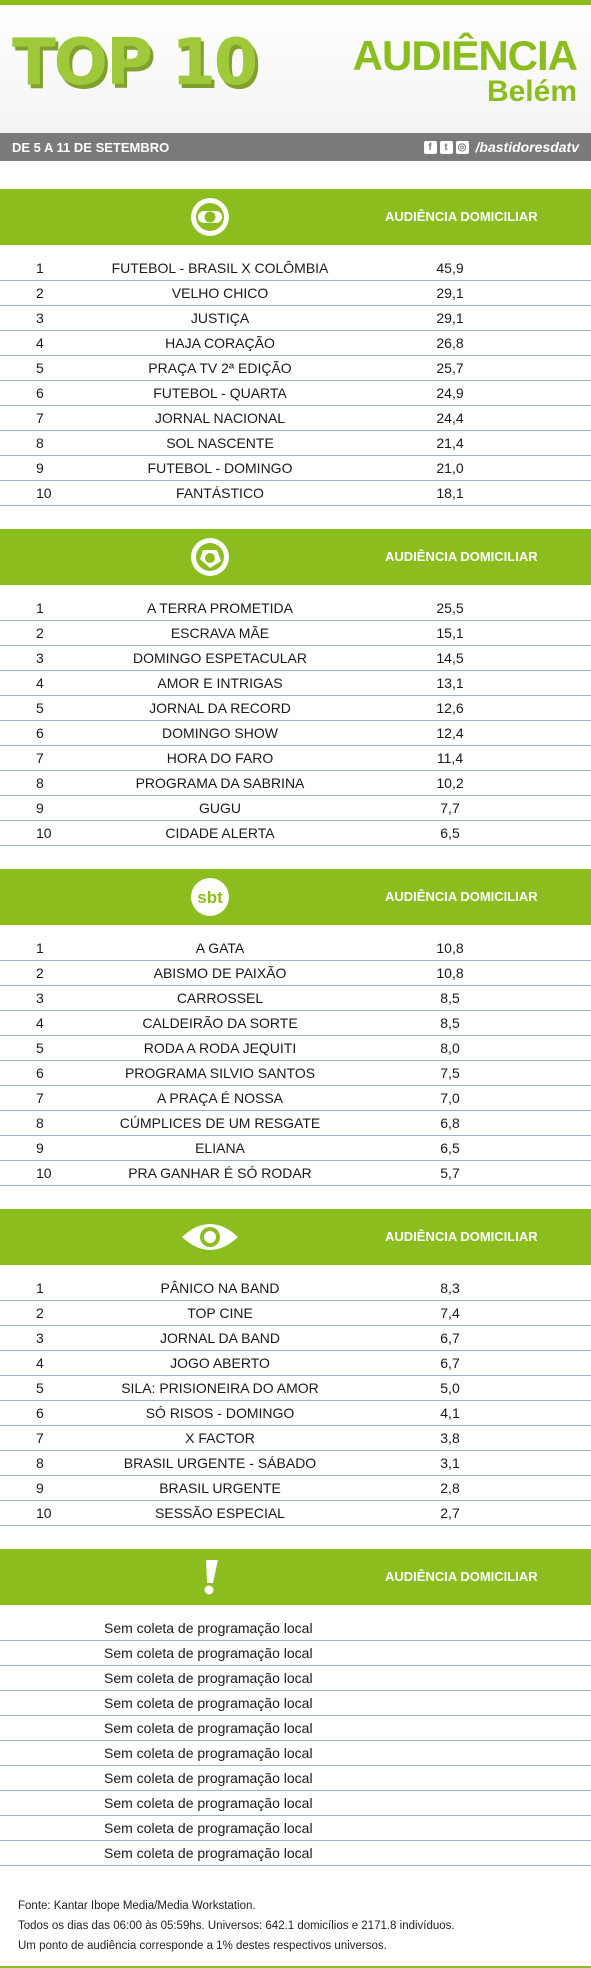  What do you see at coordinates (462, 147) in the screenshot?
I see `instagram-icon: ◎` at bounding box center [462, 147].